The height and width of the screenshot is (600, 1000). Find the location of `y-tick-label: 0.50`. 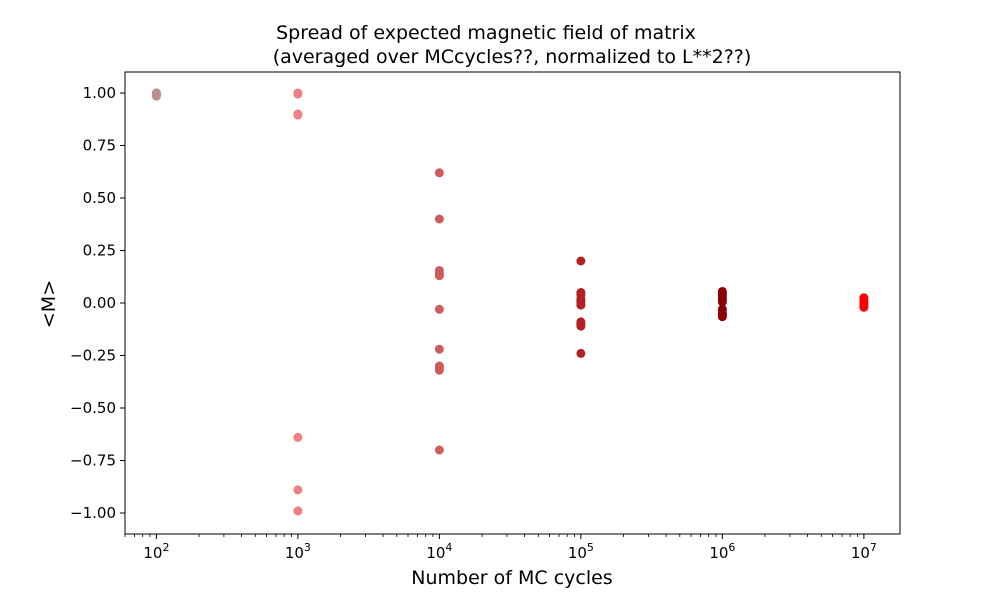

y-tick-label: 0.50 is located at coordinates (99, 198).